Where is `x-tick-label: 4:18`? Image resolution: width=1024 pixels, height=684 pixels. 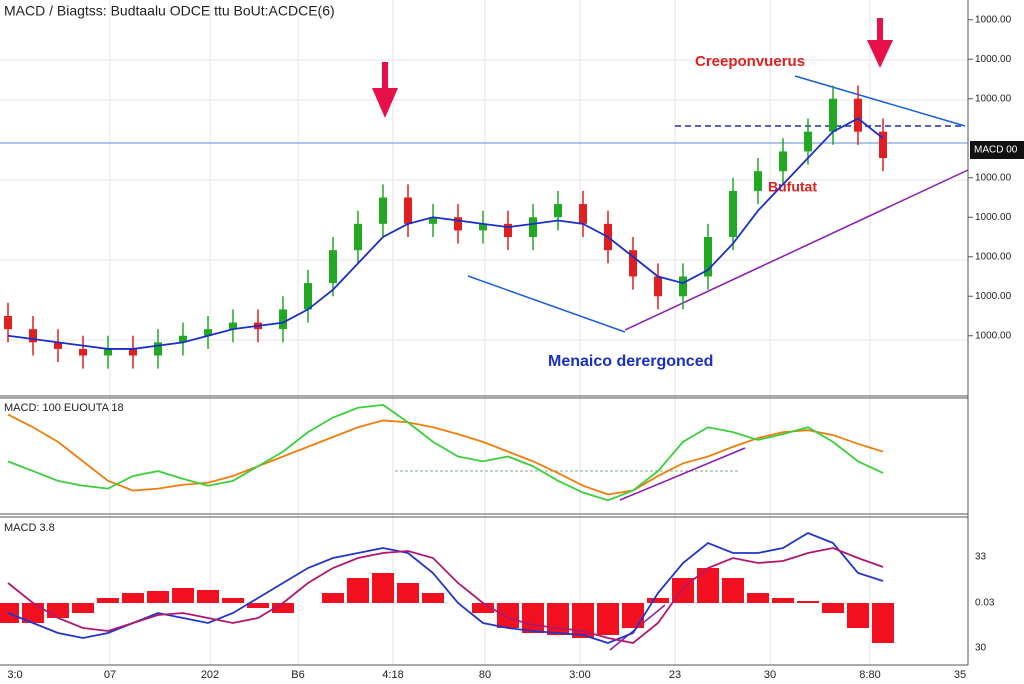 x-tick-label: 4:18 is located at coordinates (392, 675).